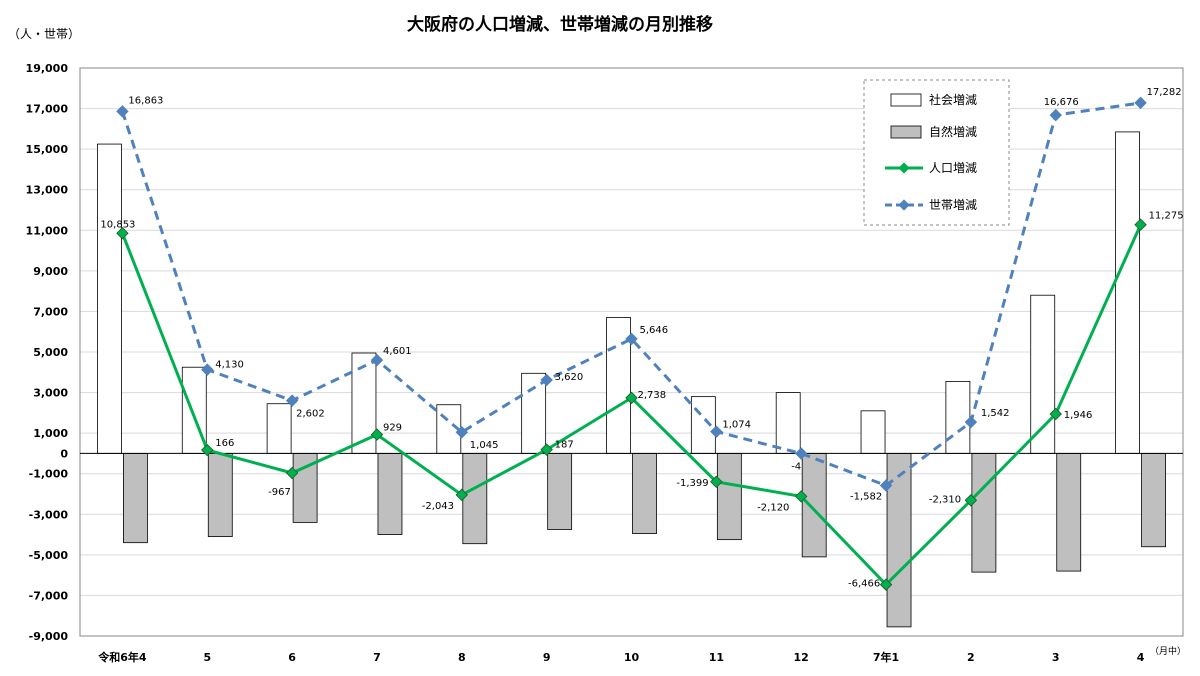 The width and height of the screenshot is (1200, 676). What do you see at coordinates (47, 68) in the screenshot?
I see `y-tick-label: 19,000` at bounding box center [47, 68].